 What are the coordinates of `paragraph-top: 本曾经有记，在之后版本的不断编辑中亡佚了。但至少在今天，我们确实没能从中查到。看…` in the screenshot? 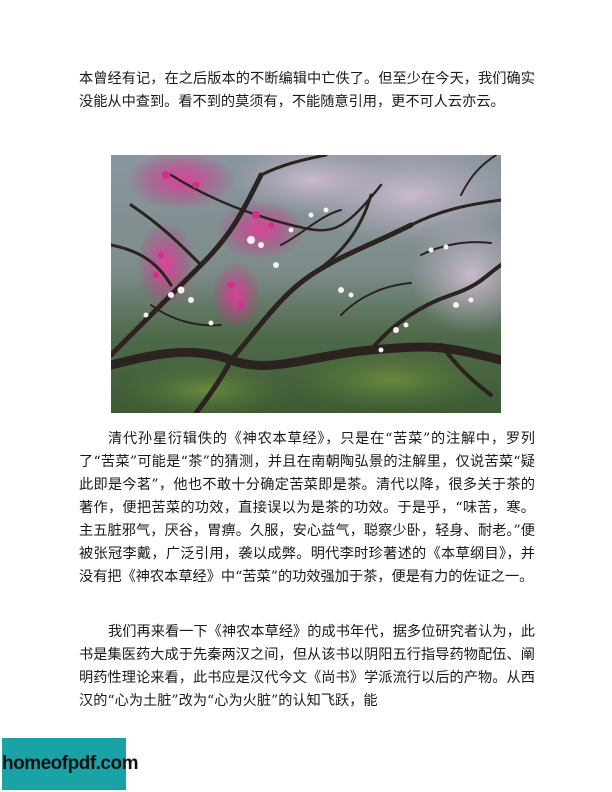 It's located at (307, 90).